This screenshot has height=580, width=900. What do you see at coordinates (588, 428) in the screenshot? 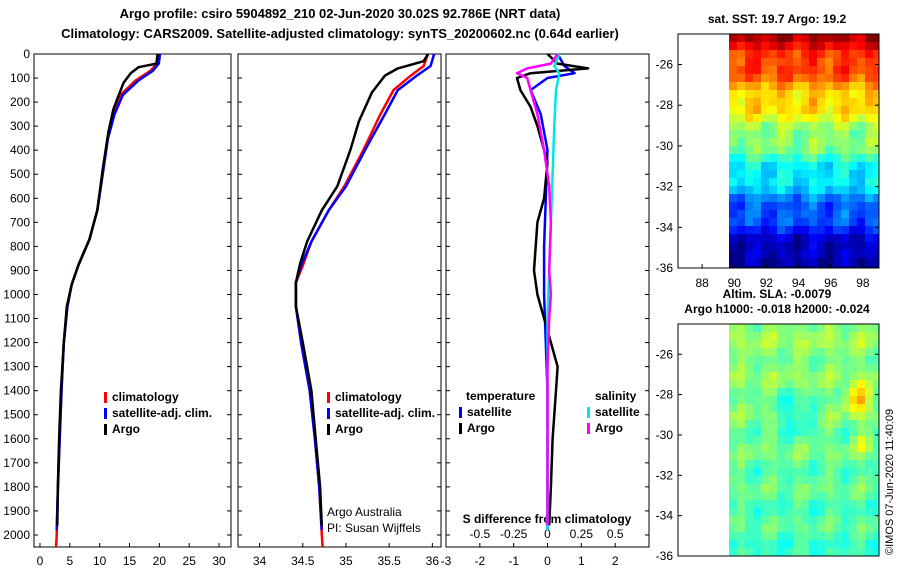
I see `legend-swatch` at bounding box center [588, 428].